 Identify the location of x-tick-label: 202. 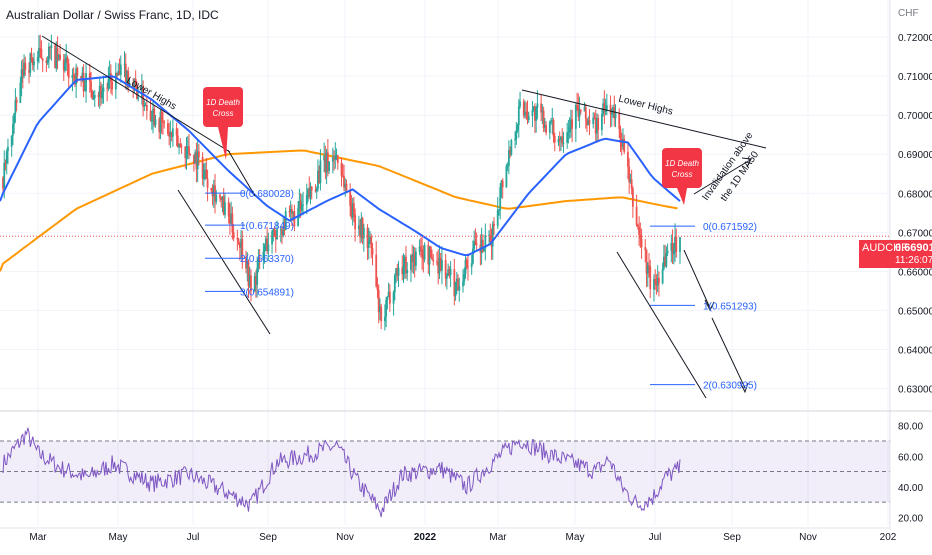
(888, 537).